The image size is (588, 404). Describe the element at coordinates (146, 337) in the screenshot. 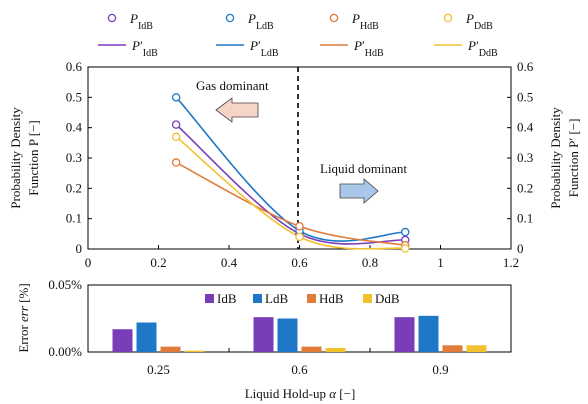

I see `bar-LdB-0.25` at that location.